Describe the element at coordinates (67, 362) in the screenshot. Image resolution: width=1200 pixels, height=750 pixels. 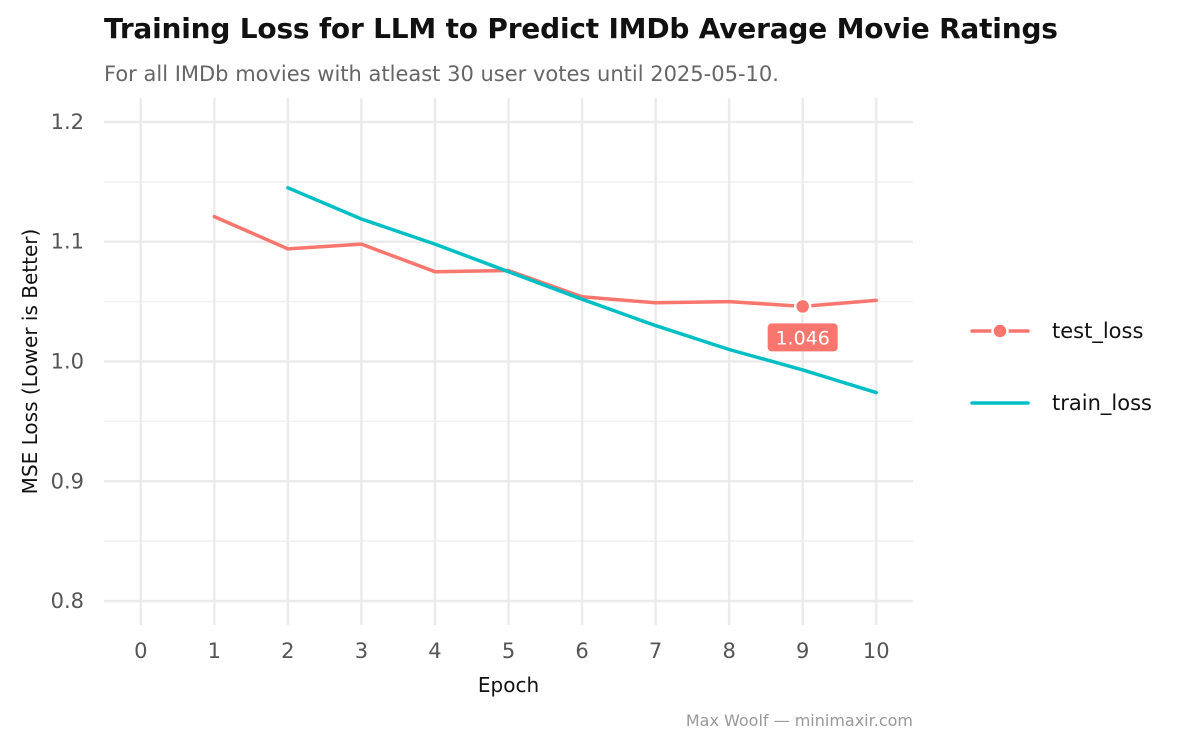
I see `y-tick-label: 1.0` at that location.